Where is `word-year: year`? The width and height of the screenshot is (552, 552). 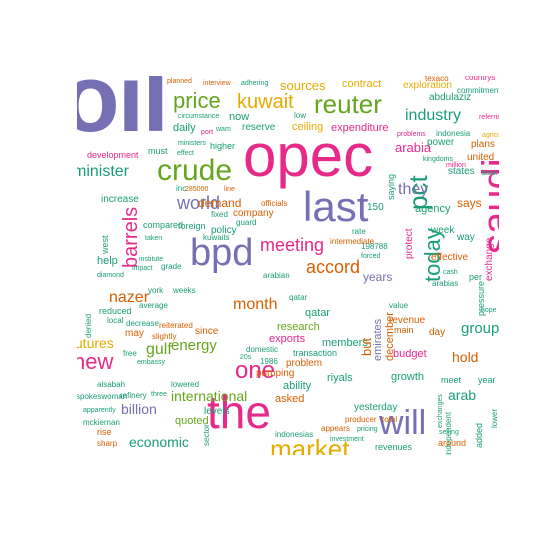 word-year: year is located at coordinates (487, 380).